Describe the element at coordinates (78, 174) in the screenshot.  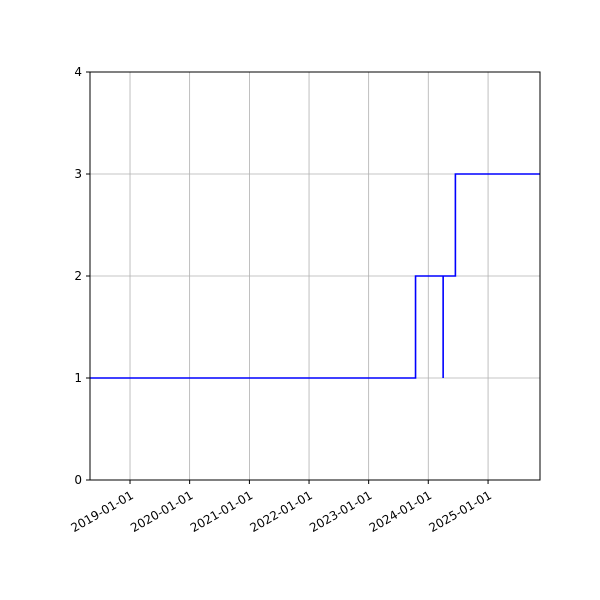
I see `y-tick-label: 3` at that location.